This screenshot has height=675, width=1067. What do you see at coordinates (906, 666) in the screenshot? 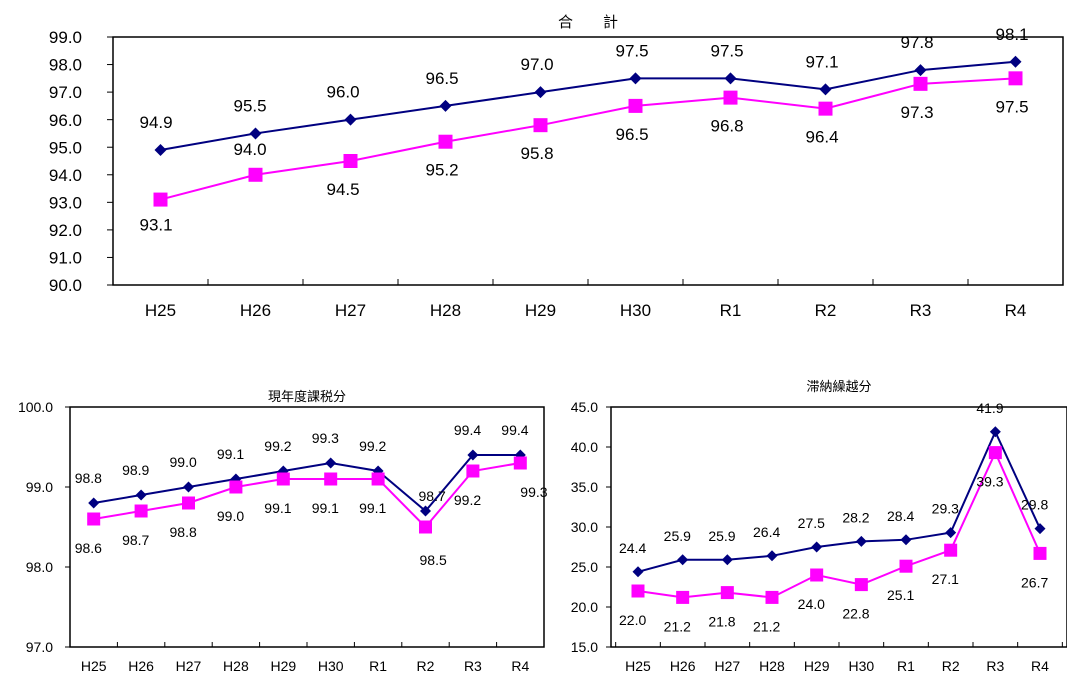
I see `x-tick-label: R1` at bounding box center [906, 666].